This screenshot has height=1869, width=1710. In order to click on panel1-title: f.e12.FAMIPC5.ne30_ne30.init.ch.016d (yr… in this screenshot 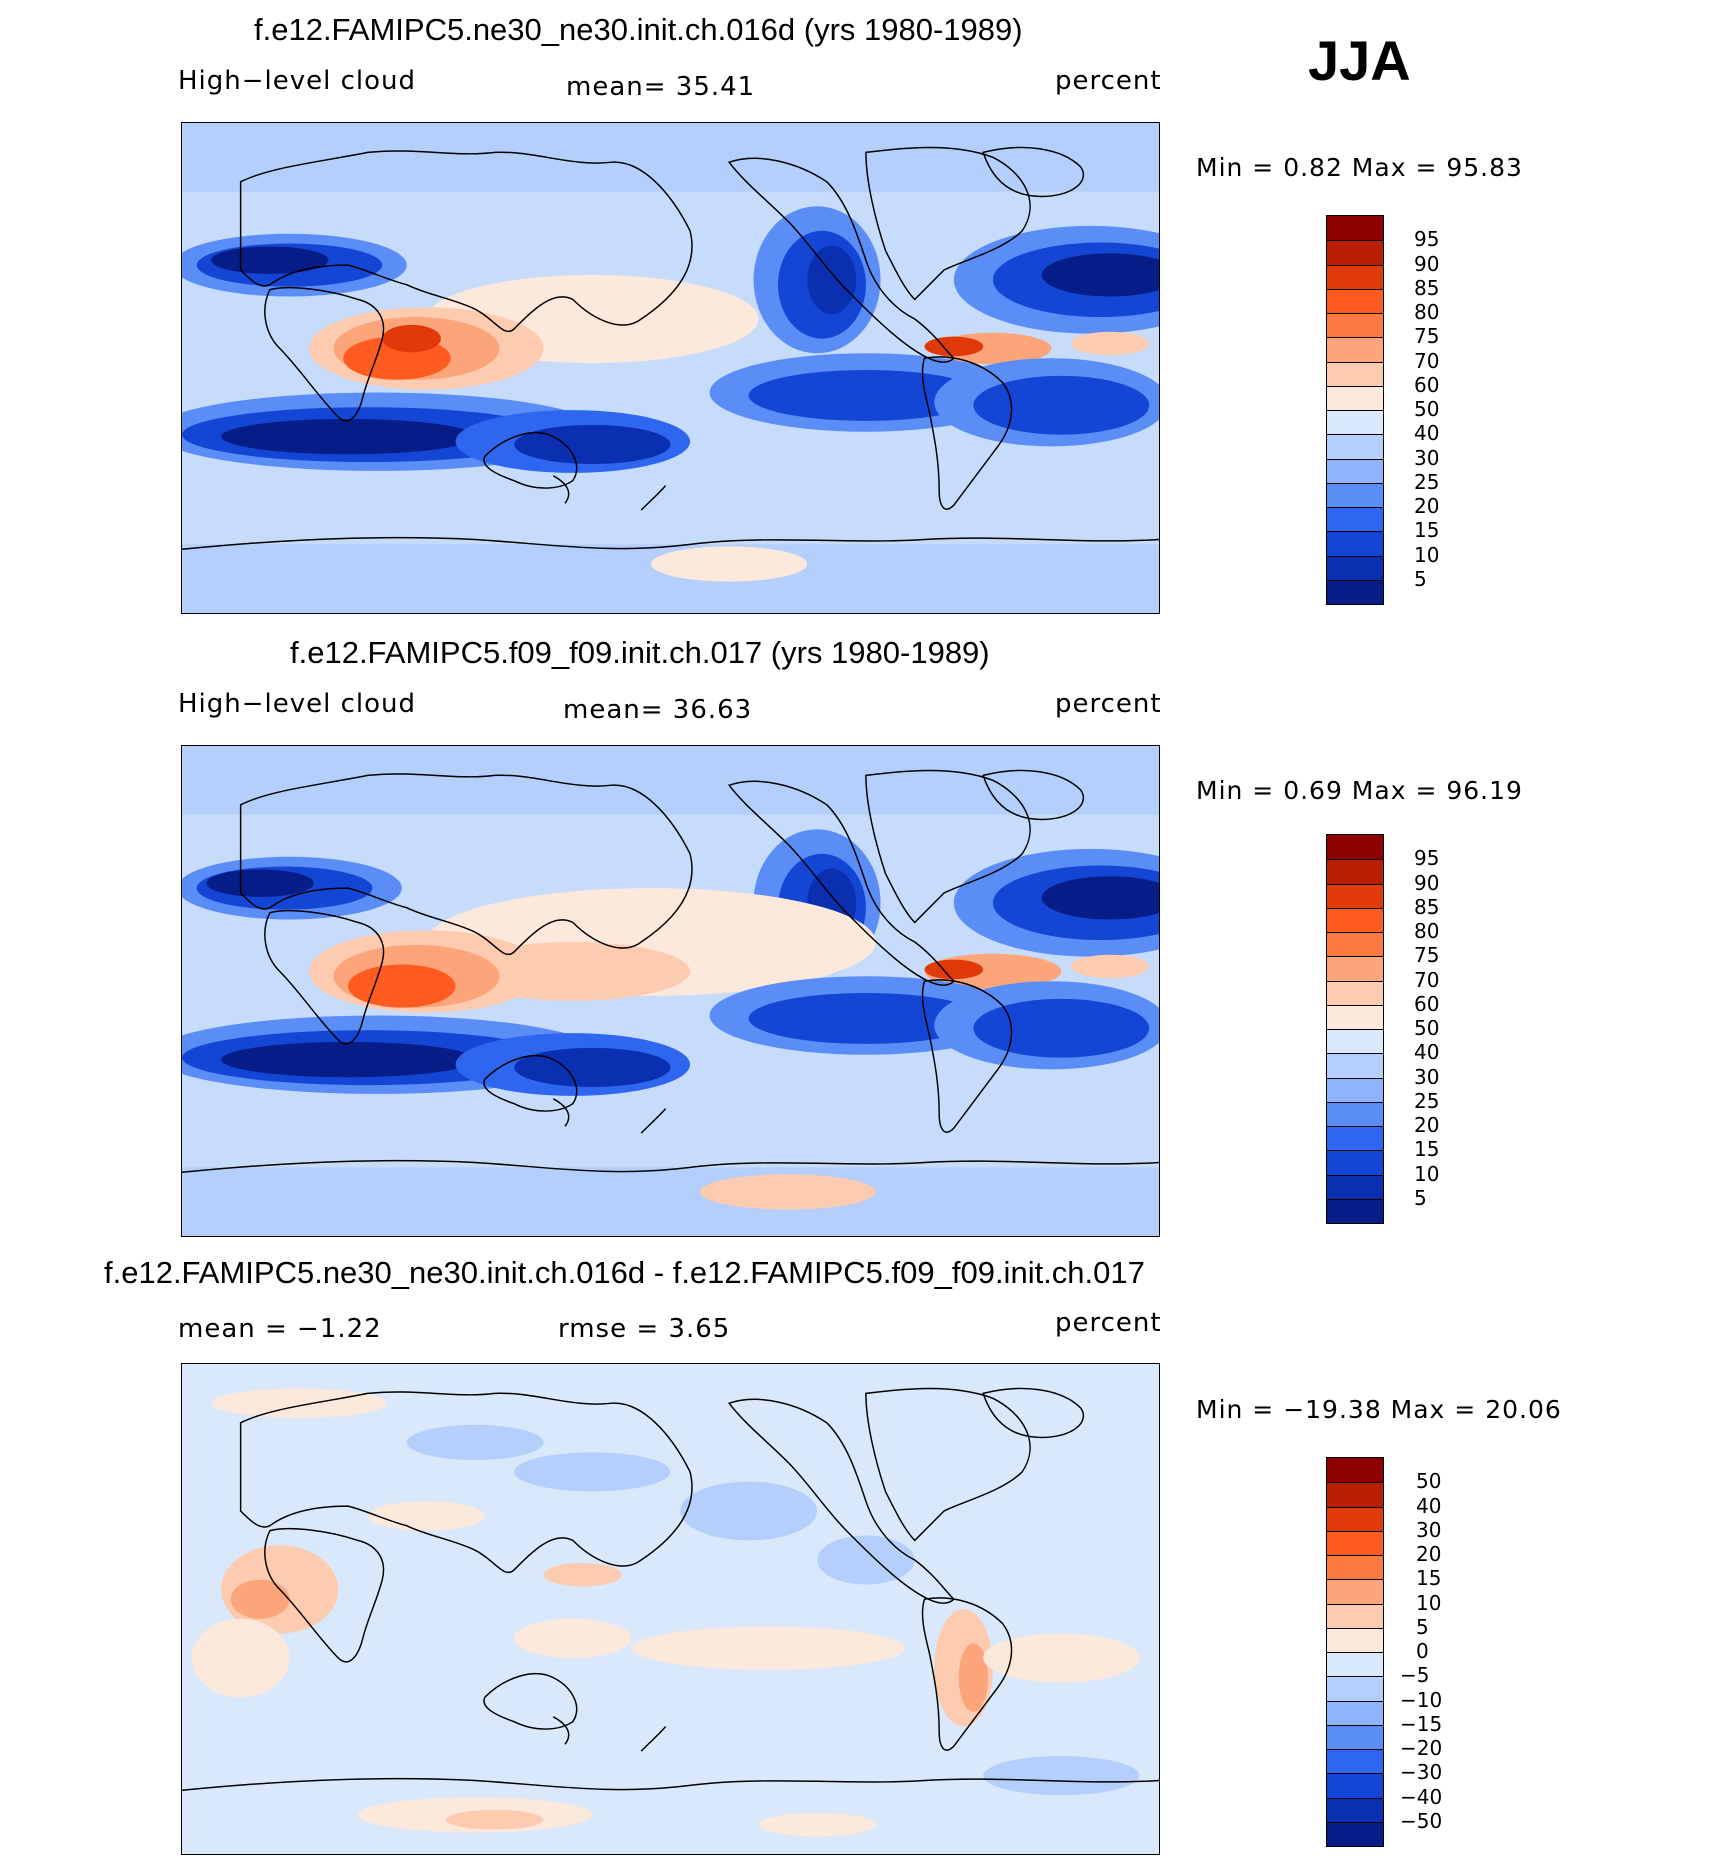, I will do `click(638, 29)`.